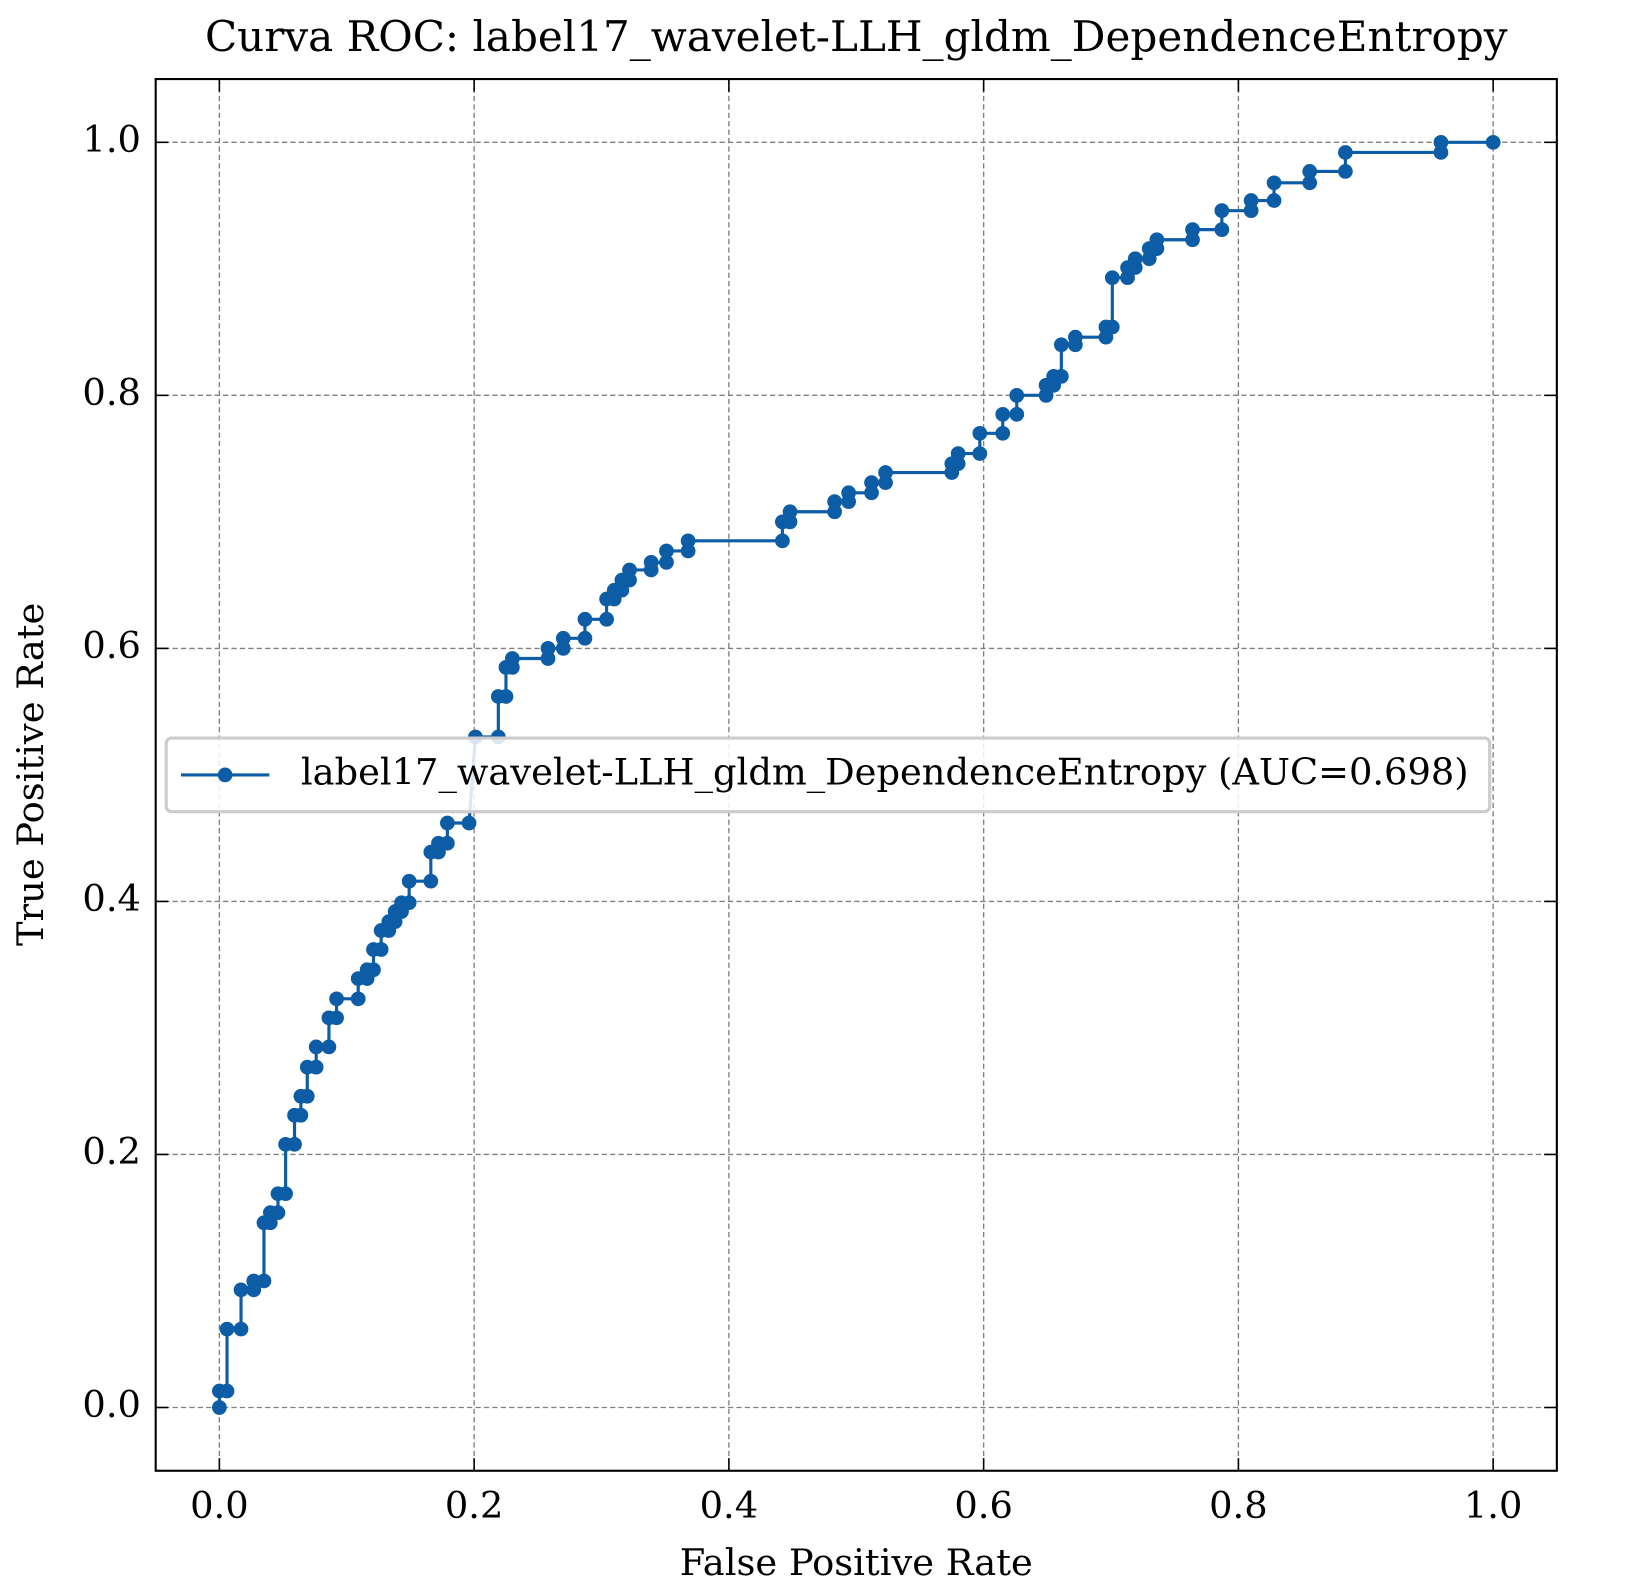 Image resolution: width=1641 pixels, height=1594 pixels. Describe the element at coordinates (111, 1404) in the screenshot. I see `y-tick-label: 0.0` at that location.